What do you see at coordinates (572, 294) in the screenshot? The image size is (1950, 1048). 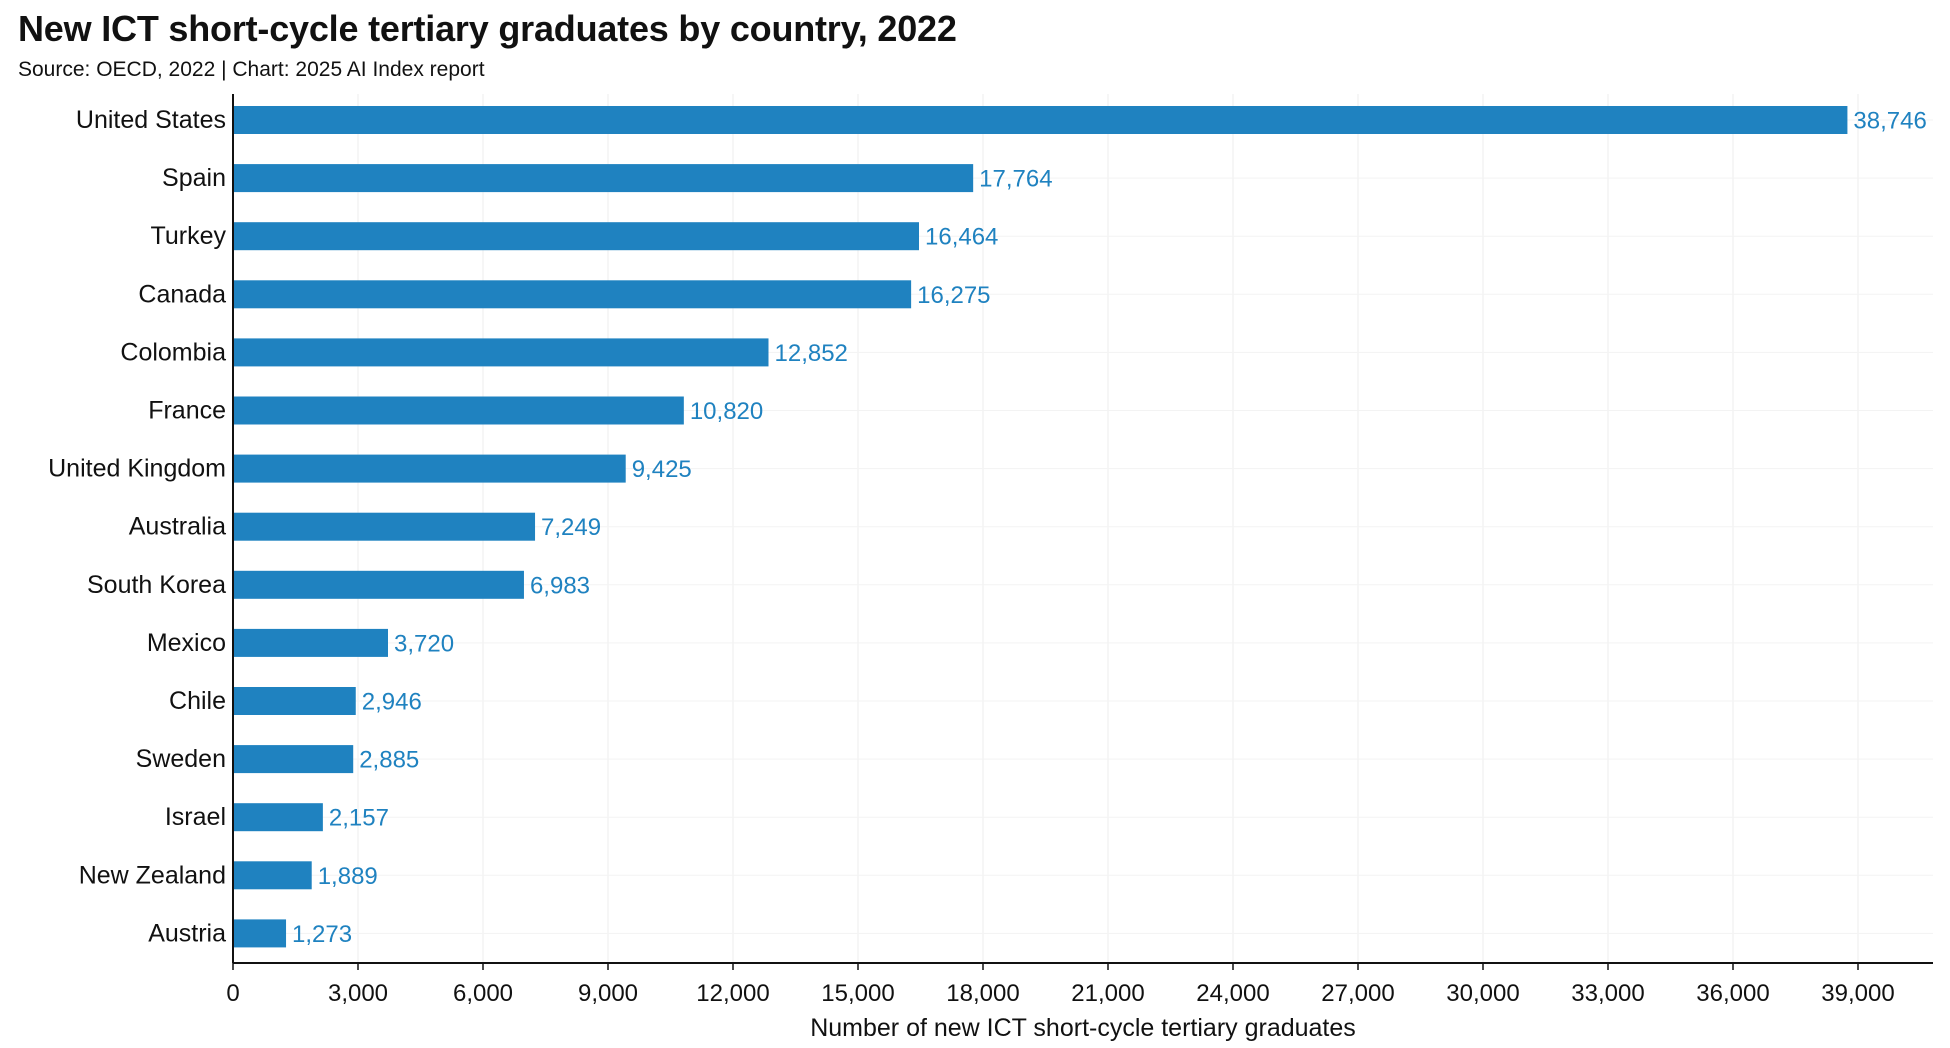 I see `bar-canada` at bounding box center [572, 294].